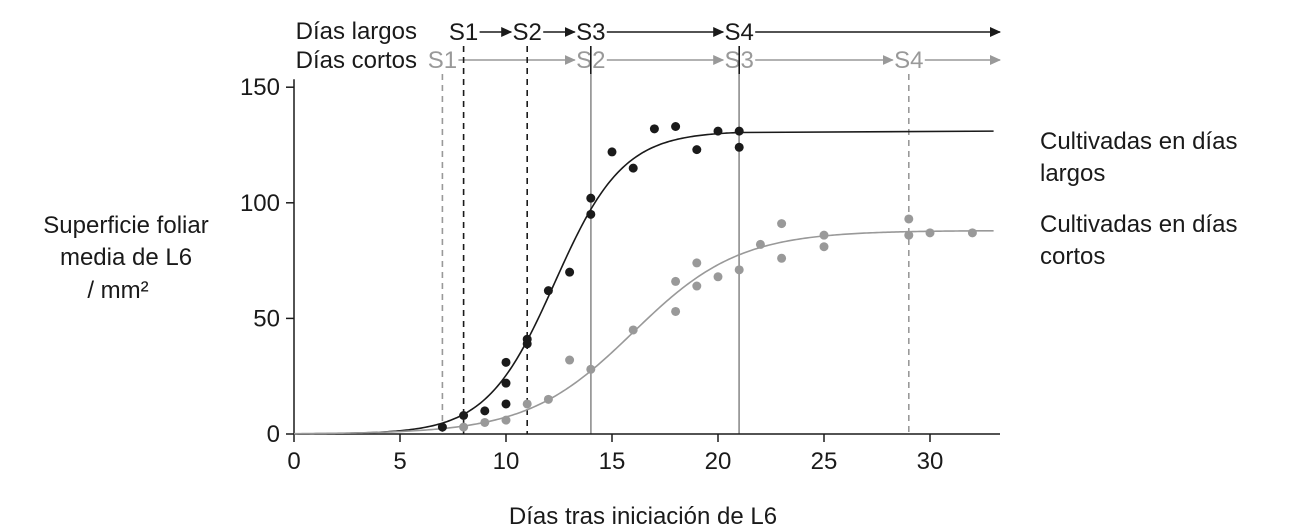 The image size is (1291, 531). What do you see at coordinates (356, 31) in the screenshot?
I see `stage-row-label-long: Días largos` at bounding box center [356, 31].